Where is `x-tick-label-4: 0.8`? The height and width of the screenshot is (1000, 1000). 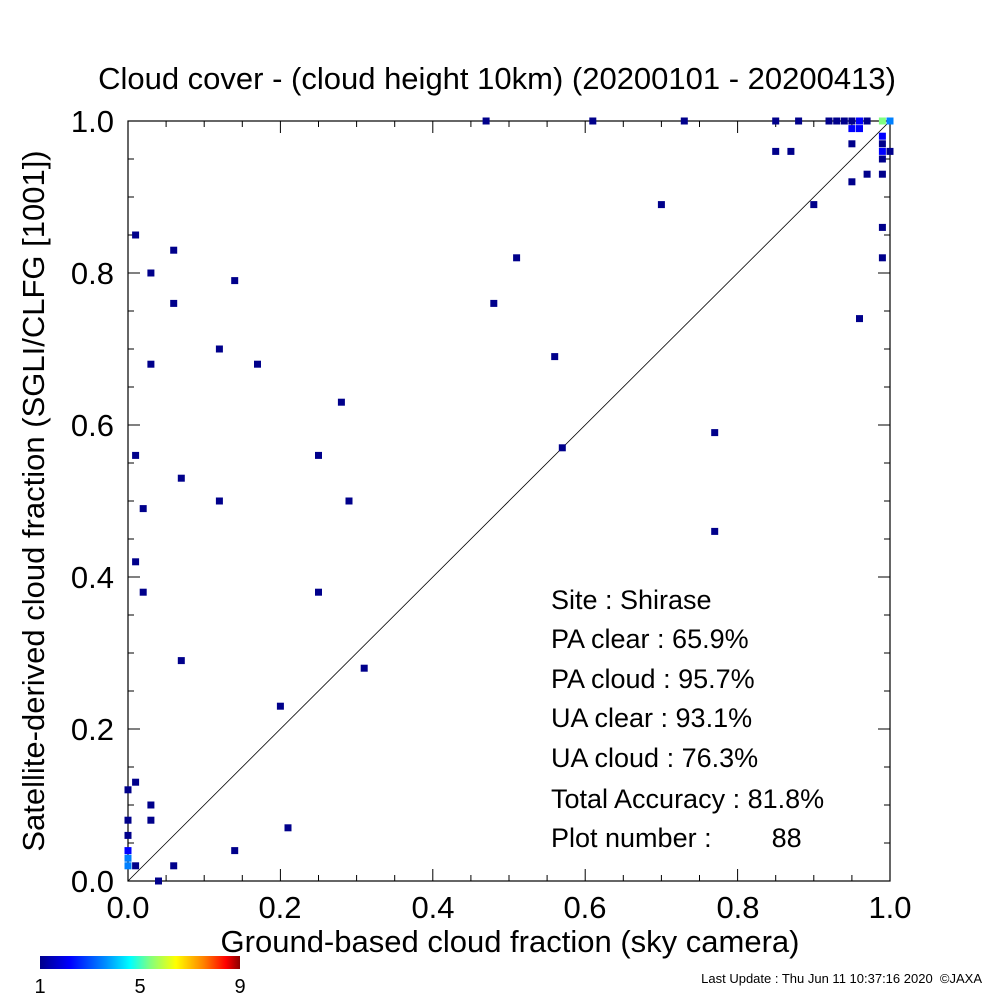
x-tick-label-4: 0.8 is located at coordinates (737, 907).